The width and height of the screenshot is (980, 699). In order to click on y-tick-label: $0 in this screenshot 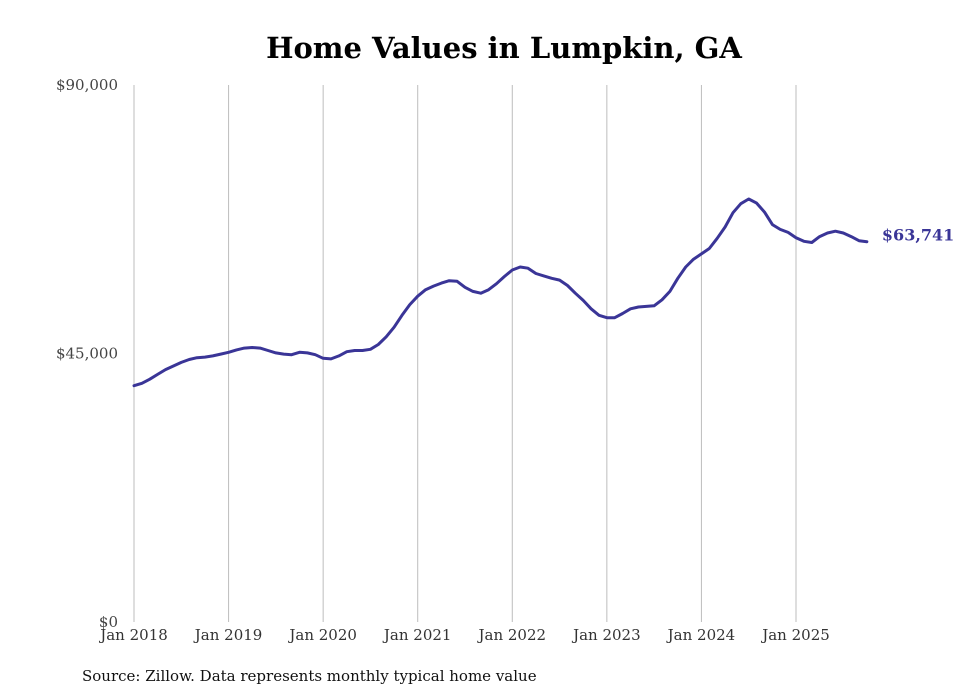, I will do `click(108, 622)`.